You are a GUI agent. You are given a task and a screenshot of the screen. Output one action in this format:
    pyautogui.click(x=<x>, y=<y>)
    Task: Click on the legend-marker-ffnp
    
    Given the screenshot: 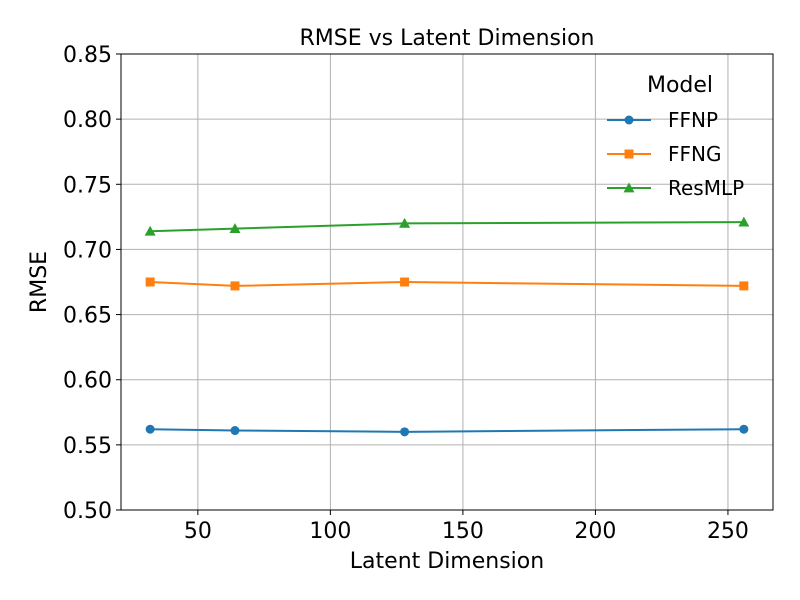 What is the action you would take?
    pyautogui.click(x=629, y=120)
    